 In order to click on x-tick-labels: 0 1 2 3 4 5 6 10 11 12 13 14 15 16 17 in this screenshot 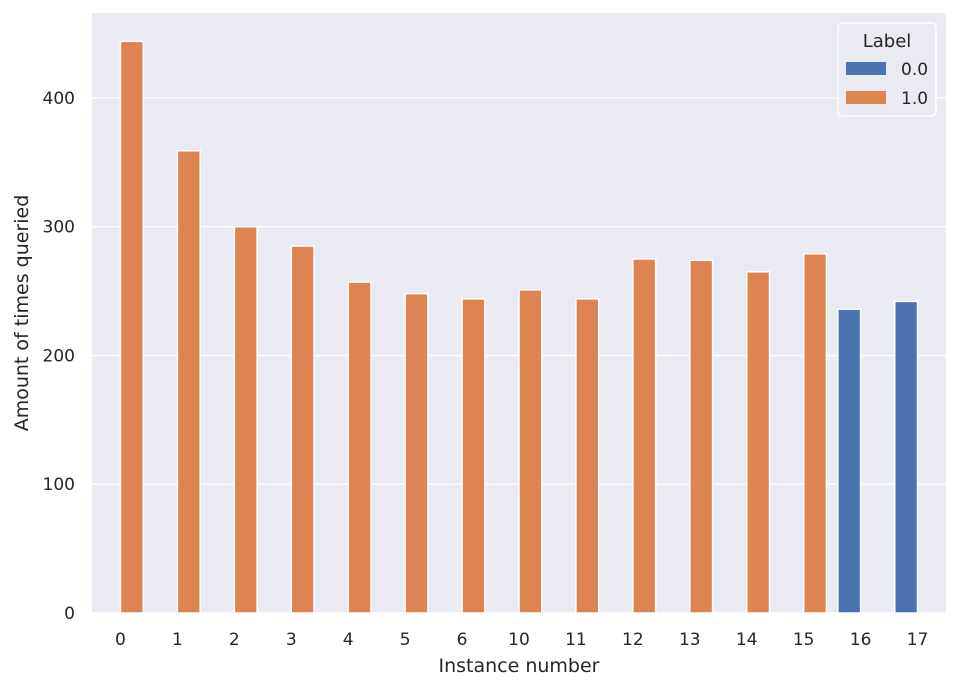, I will do `click(521, 640)`.